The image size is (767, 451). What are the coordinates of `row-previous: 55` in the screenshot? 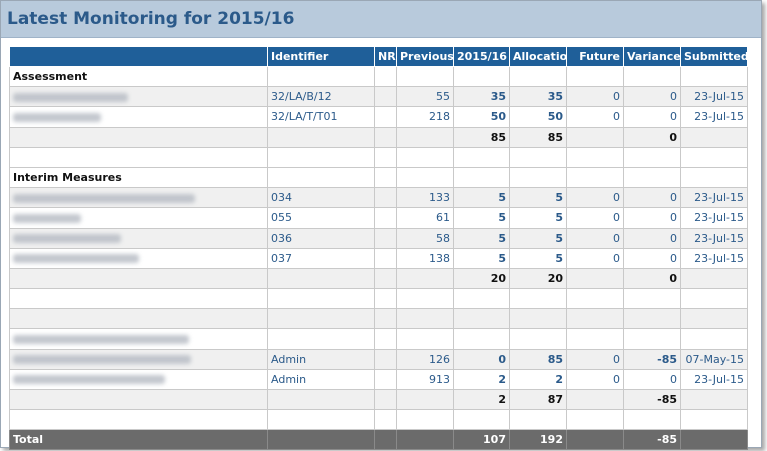 It's located at (425, 97).